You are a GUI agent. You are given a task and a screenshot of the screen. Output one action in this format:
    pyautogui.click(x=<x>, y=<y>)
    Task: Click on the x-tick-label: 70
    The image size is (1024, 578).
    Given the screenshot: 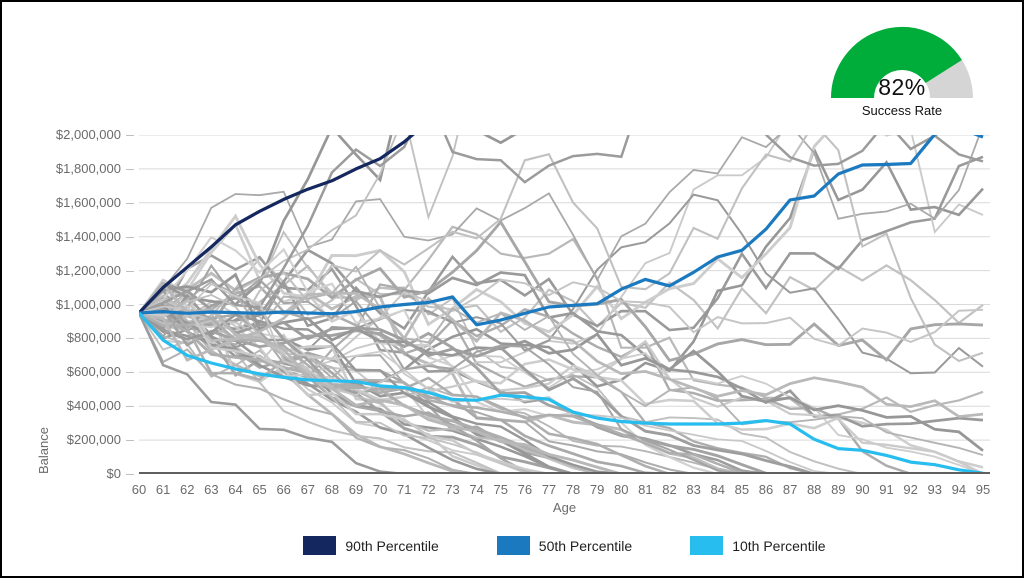 What is the action you would take?
    pyautogui.click(x=380, y=489)
    